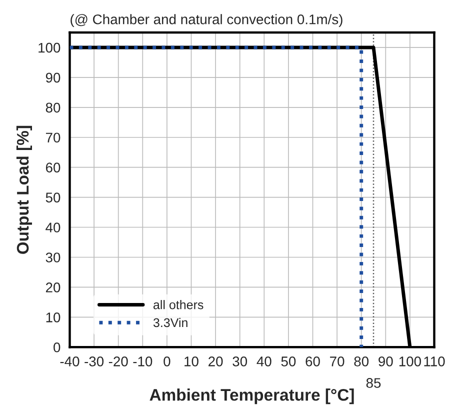 This screenshot has height=406, width=450. What do you see at coordinates (191, 361) in the screenshot?
I see `x-tick-label: 10` at bounding box center [191, 361].